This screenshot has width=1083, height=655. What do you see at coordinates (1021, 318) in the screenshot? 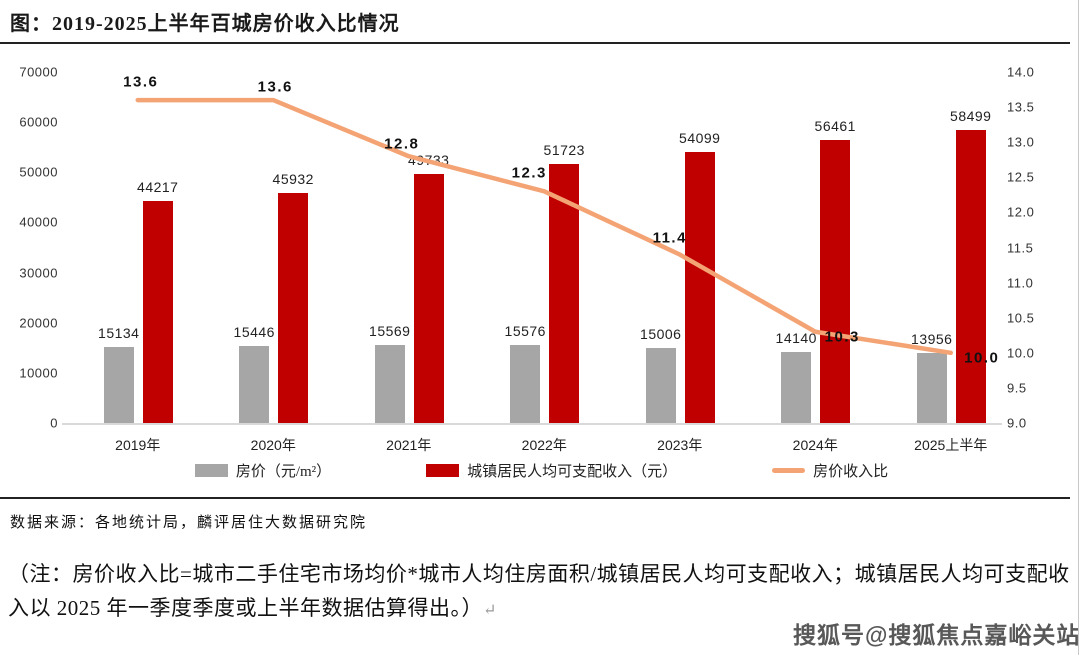
I see `y-axis-right-tick: 10.5` at bounding box center [1021, 318].